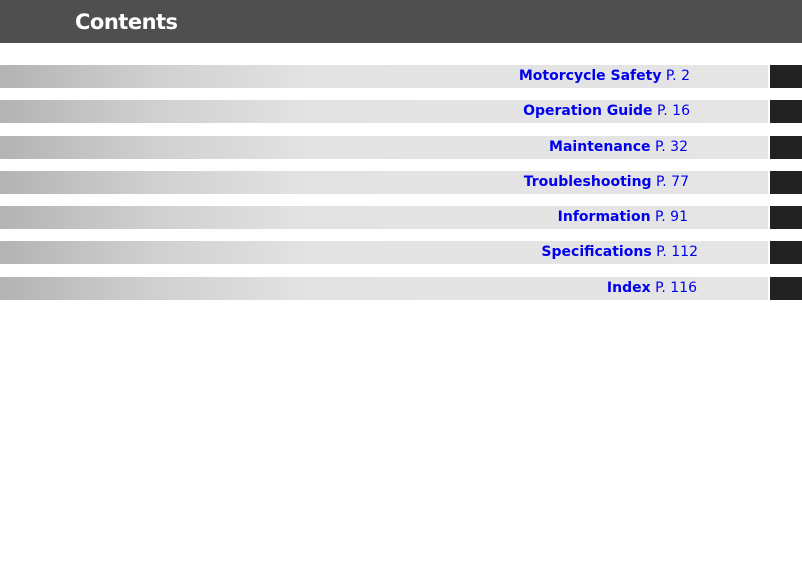 This screenshot has height=571, width=802. I want to click on toc-link: Motorcycle Safety P. 2, so click(604, 76).